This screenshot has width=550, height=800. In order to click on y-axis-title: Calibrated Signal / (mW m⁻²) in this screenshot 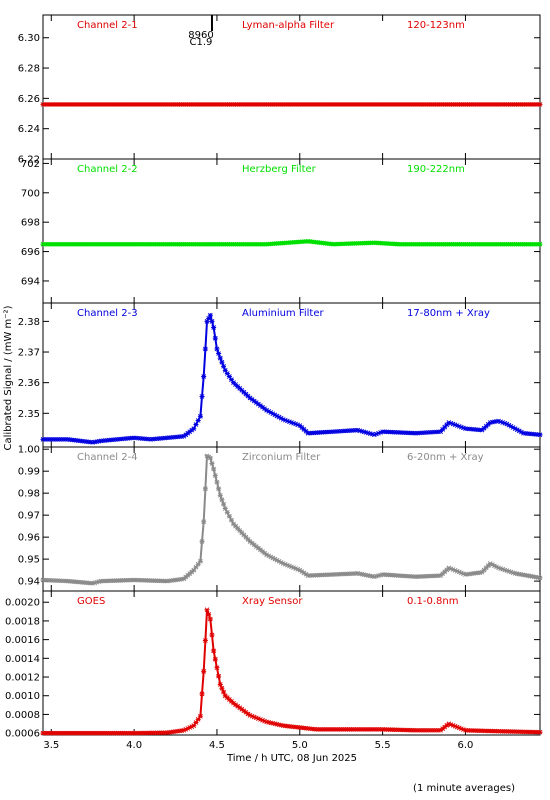, I will do `click(8, 377)`.